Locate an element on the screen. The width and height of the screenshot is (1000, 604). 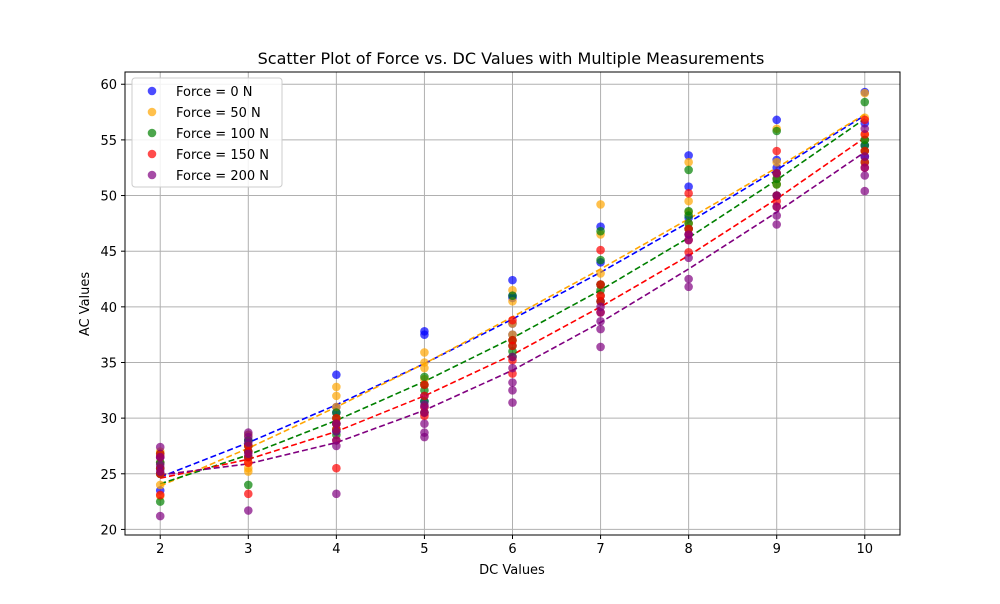
x-tick-label: 6 is located at coordinates (512, 549).